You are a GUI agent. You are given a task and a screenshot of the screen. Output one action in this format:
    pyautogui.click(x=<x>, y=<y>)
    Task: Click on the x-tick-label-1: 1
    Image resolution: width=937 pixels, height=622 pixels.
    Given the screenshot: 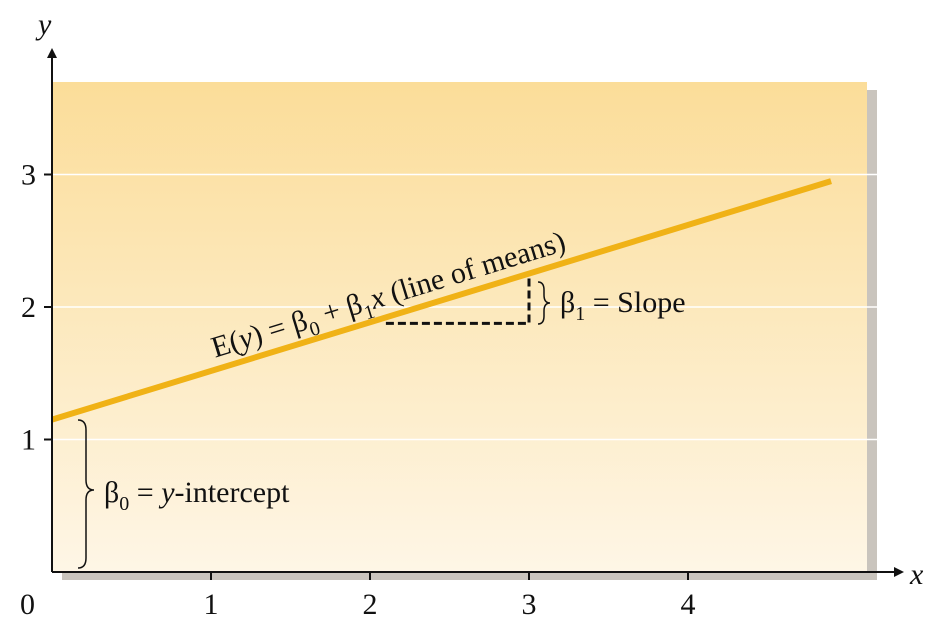 What is the action you would take?
    pyautogui.click(x=211, y=604)
    